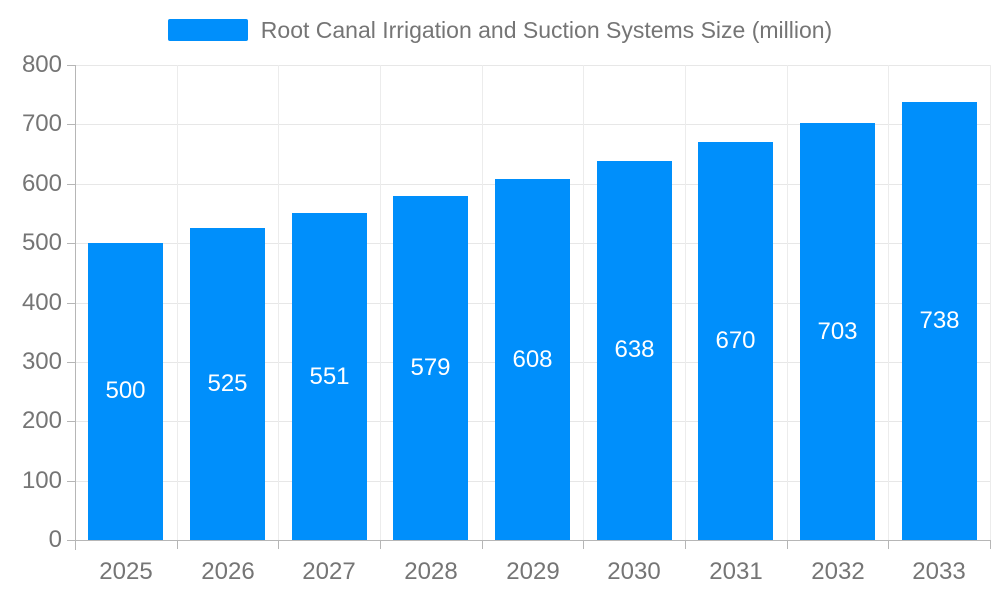 Image resolution: width=1000 pixels, height=600 pixels. I want to click on bar-value-label: 525, so click(227, 383).